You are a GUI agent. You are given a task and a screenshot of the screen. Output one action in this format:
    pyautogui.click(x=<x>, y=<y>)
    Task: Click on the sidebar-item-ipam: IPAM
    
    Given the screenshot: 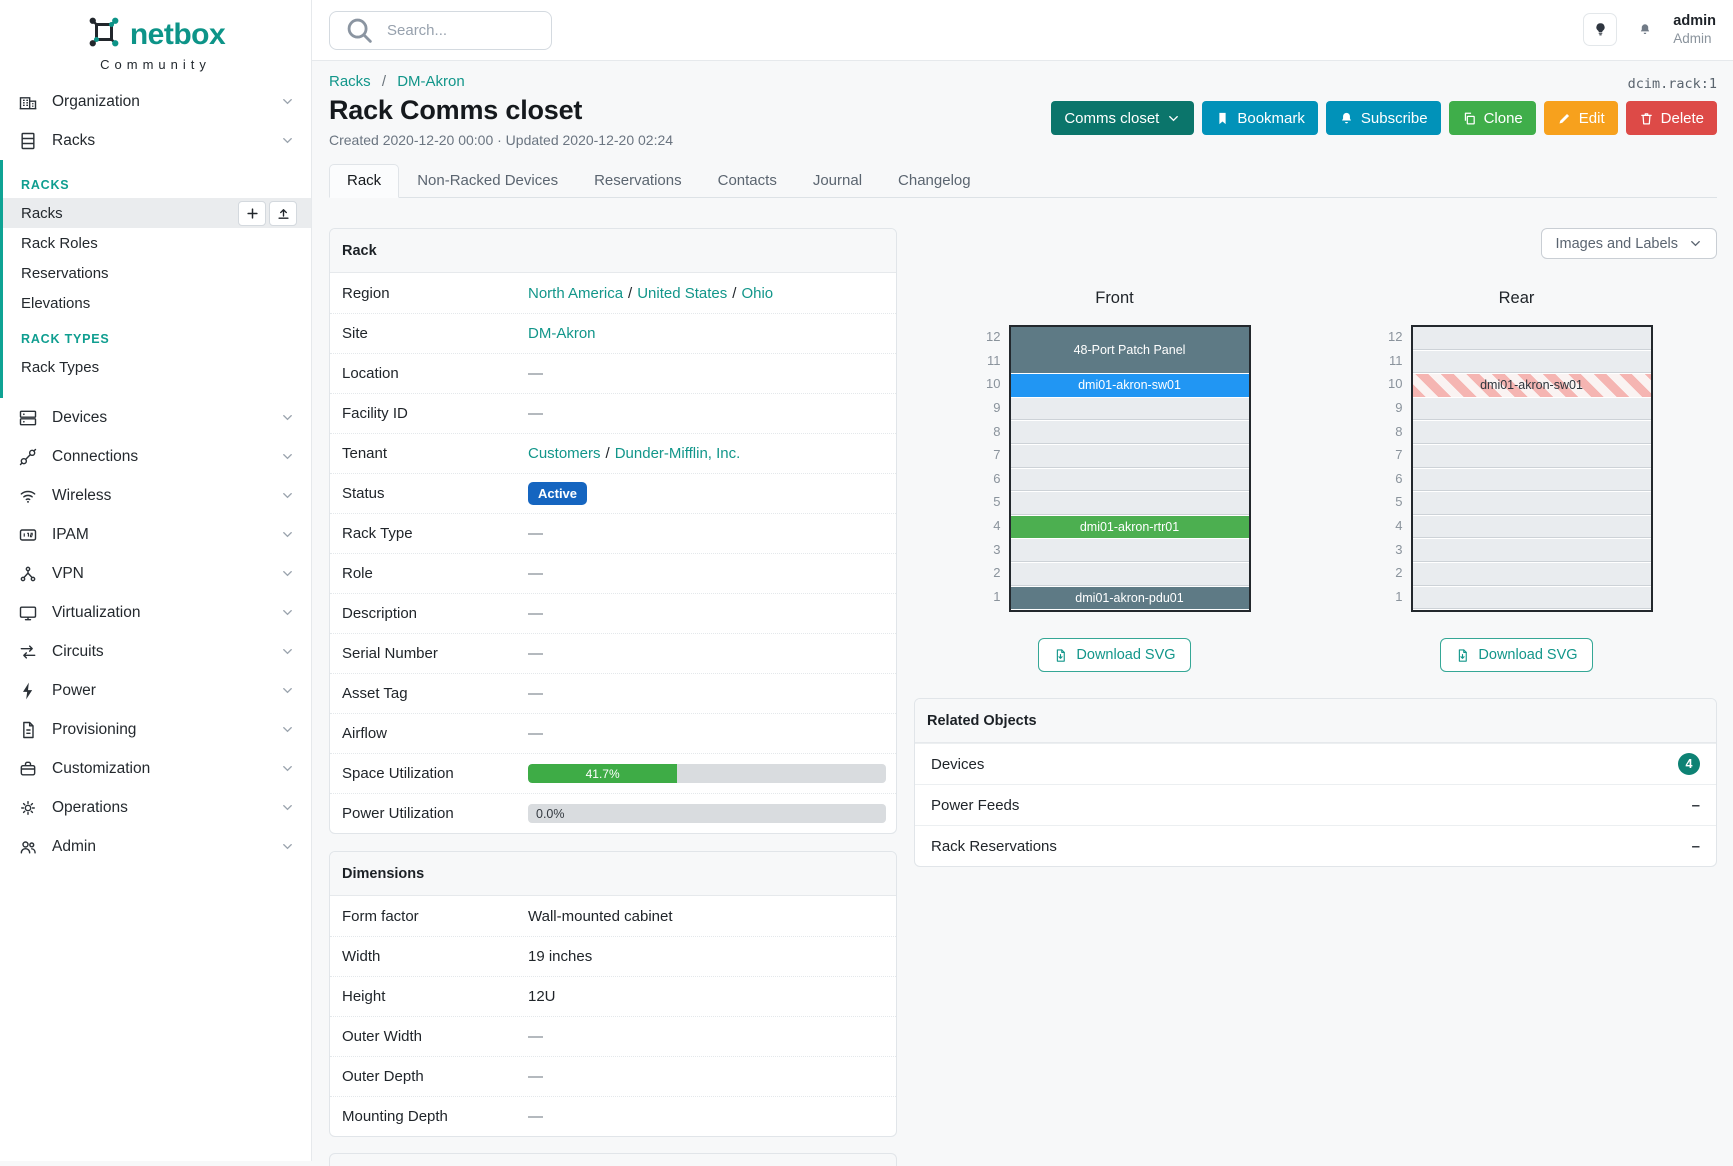 What is the action you would take?
    pyautogui.click(x=155, y=534)
    